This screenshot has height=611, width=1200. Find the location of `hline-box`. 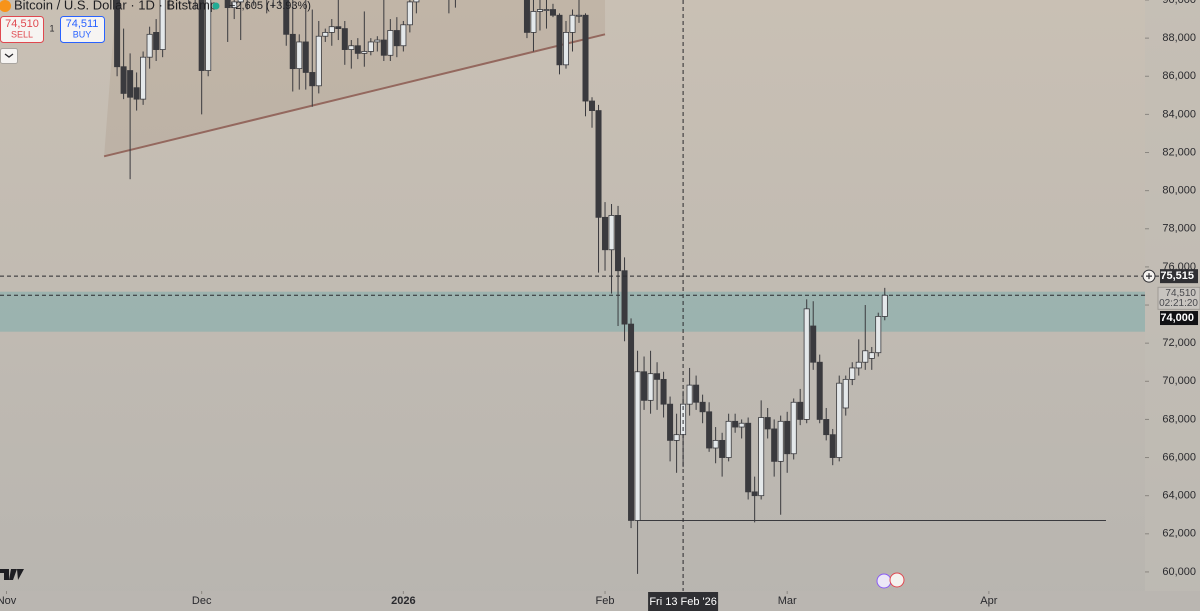

hline-box is located at coordinates (1179, 318).